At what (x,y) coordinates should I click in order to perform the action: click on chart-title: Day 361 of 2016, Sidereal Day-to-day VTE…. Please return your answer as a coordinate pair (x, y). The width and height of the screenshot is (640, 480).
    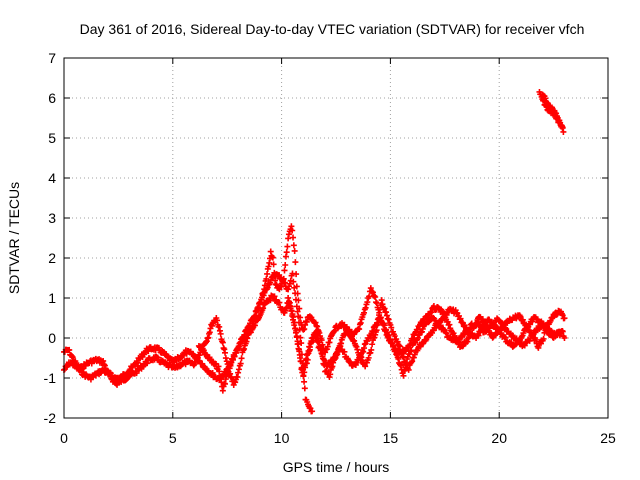
    Looking at the image, I should click on (332, 29).